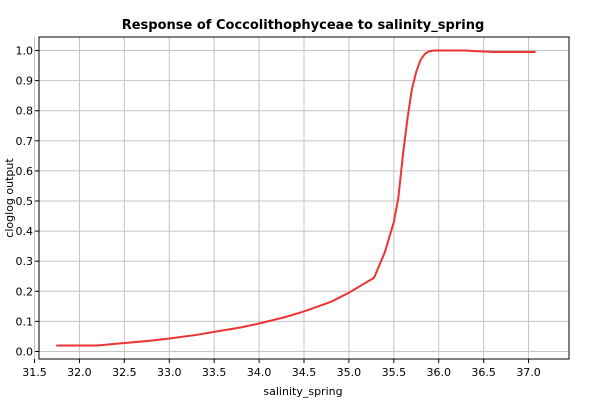 The image size is (600, 405). I want to click on x-tick-label: 37.0, so click(528, 372).